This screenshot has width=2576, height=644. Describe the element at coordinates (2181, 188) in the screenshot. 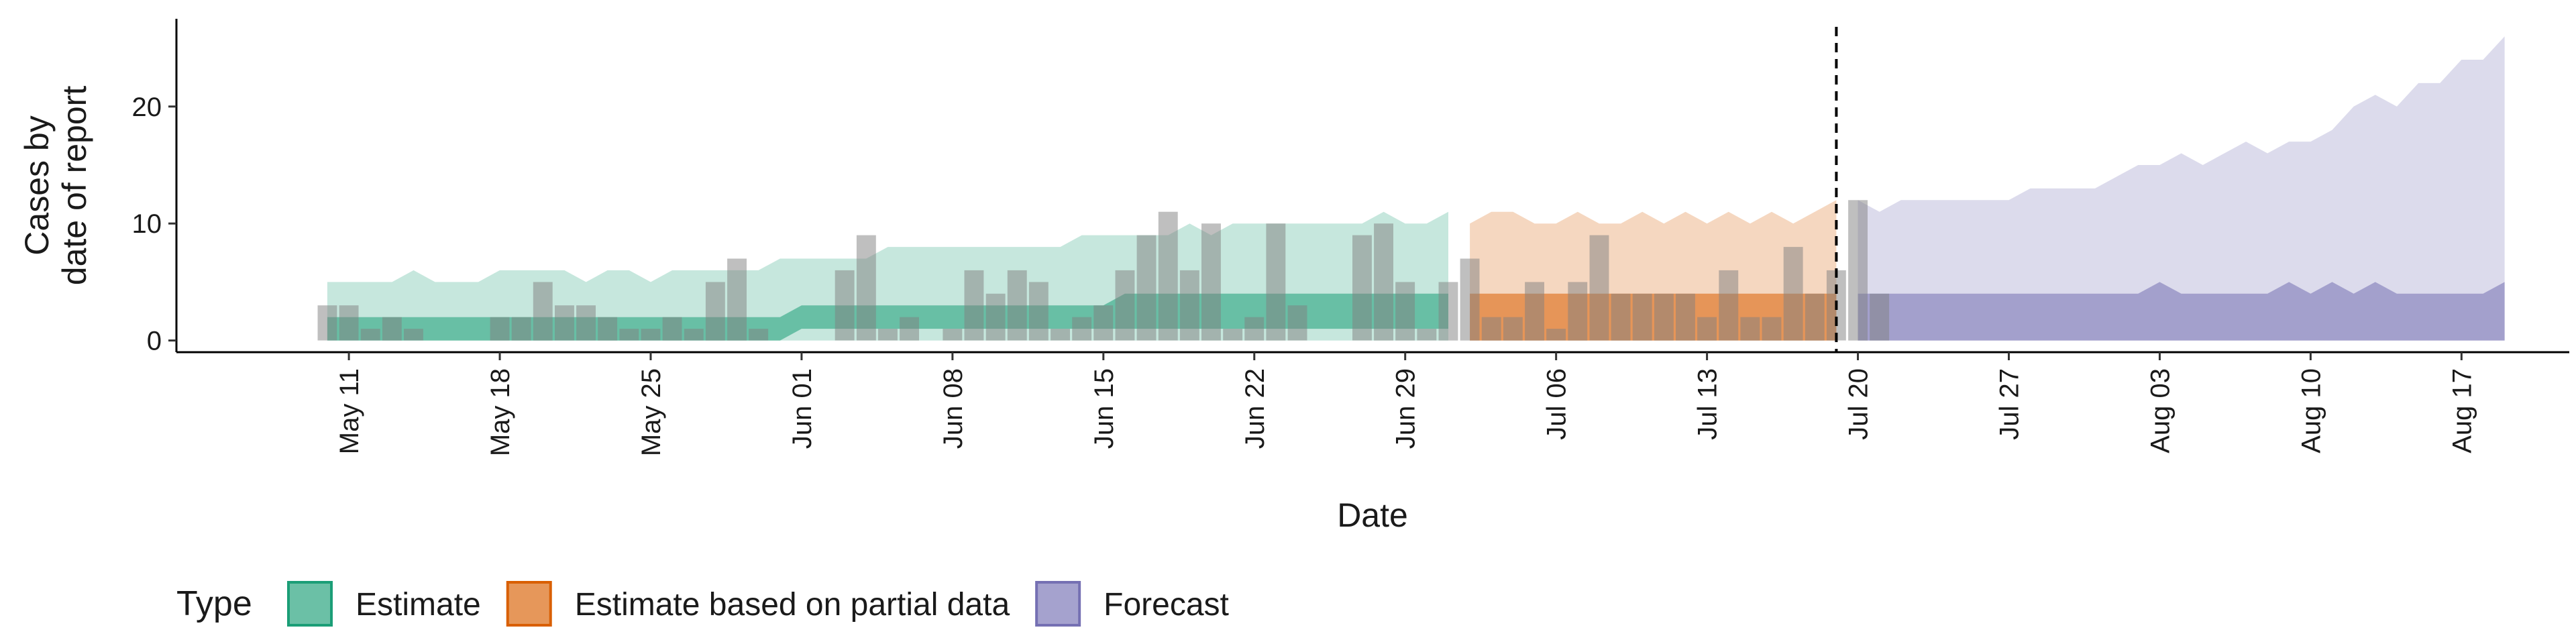

I see `forecast-outer-band` at that location.